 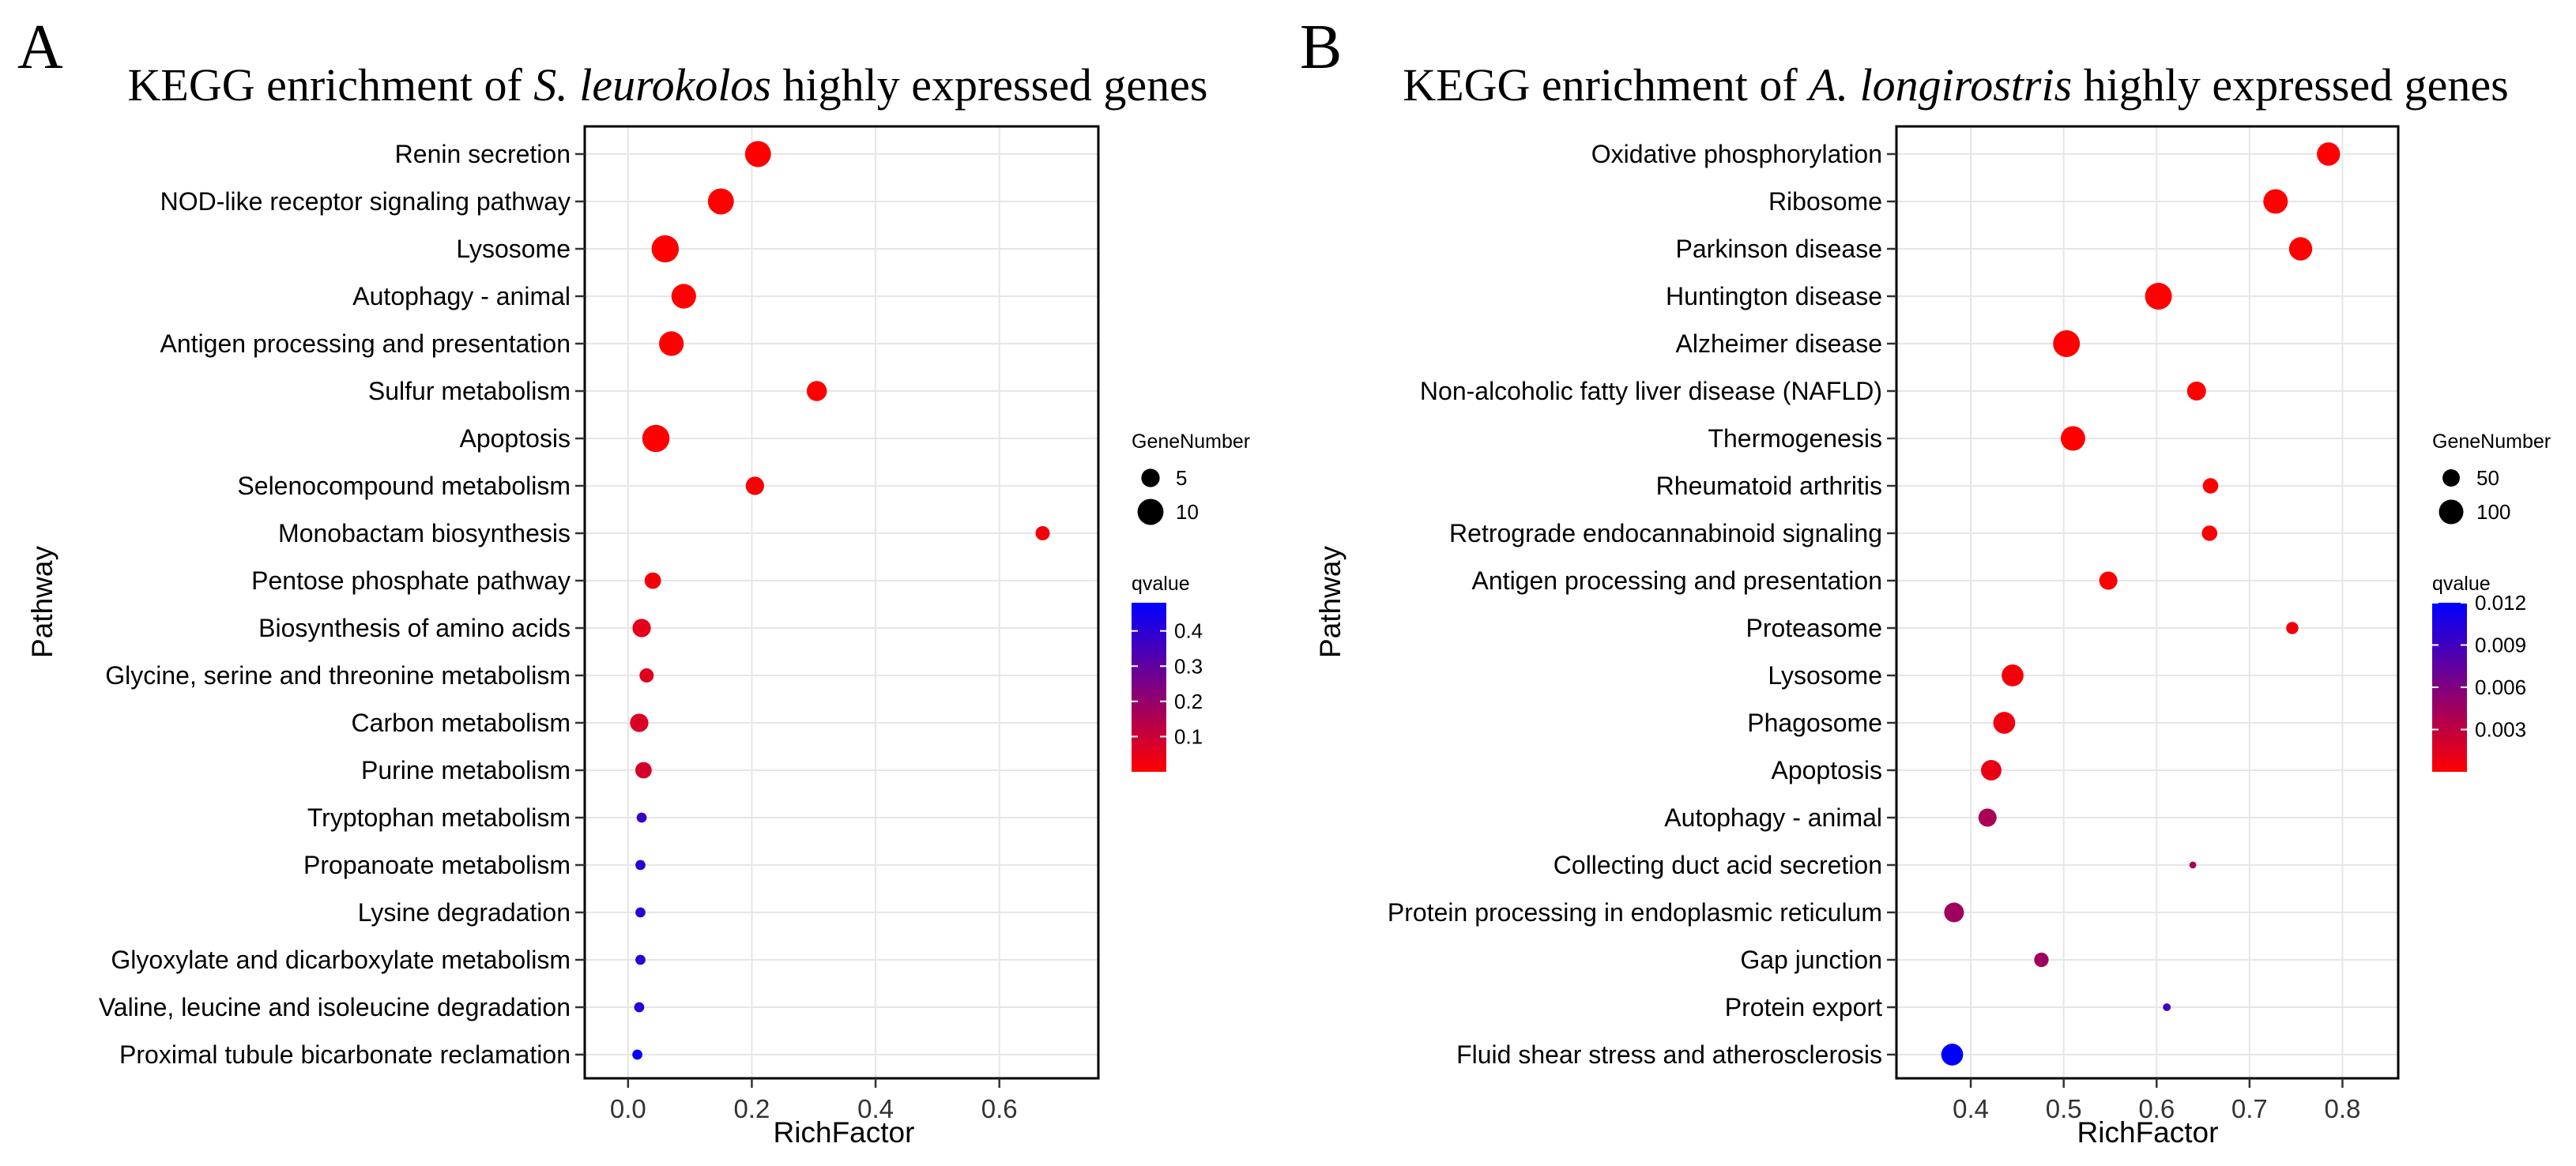 What do you see at coordinates (2500, 645) in the screenshot?
I see `colorbar-tick-label: 0.009` at bounding box center [2500, 645].